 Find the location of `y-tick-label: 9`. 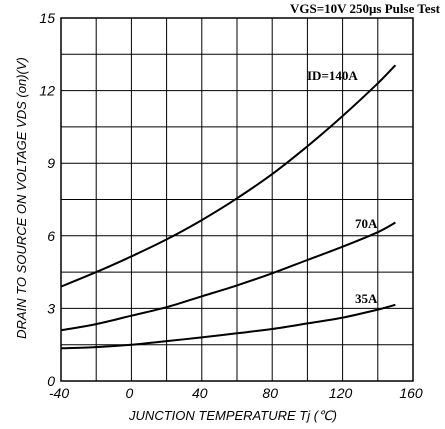

y-tick-label: 9 is located at coordinates (51, 163).